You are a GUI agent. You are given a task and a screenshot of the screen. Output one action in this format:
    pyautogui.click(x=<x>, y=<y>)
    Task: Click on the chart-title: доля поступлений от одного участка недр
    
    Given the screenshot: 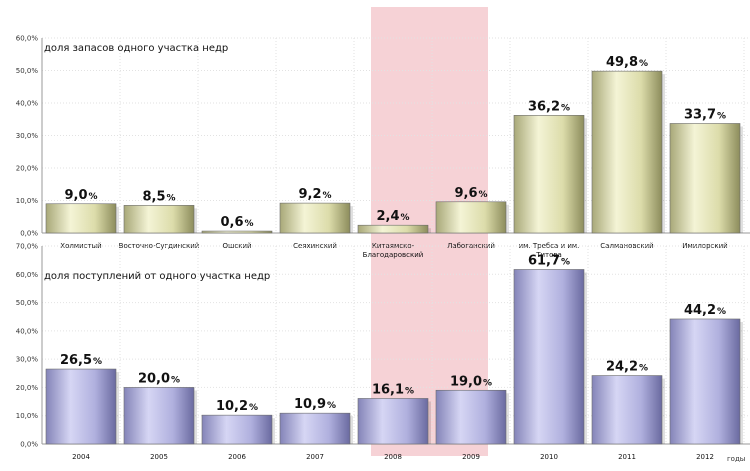 What is the action you would take?
    pyautogui.click(x=157, y=276)
    